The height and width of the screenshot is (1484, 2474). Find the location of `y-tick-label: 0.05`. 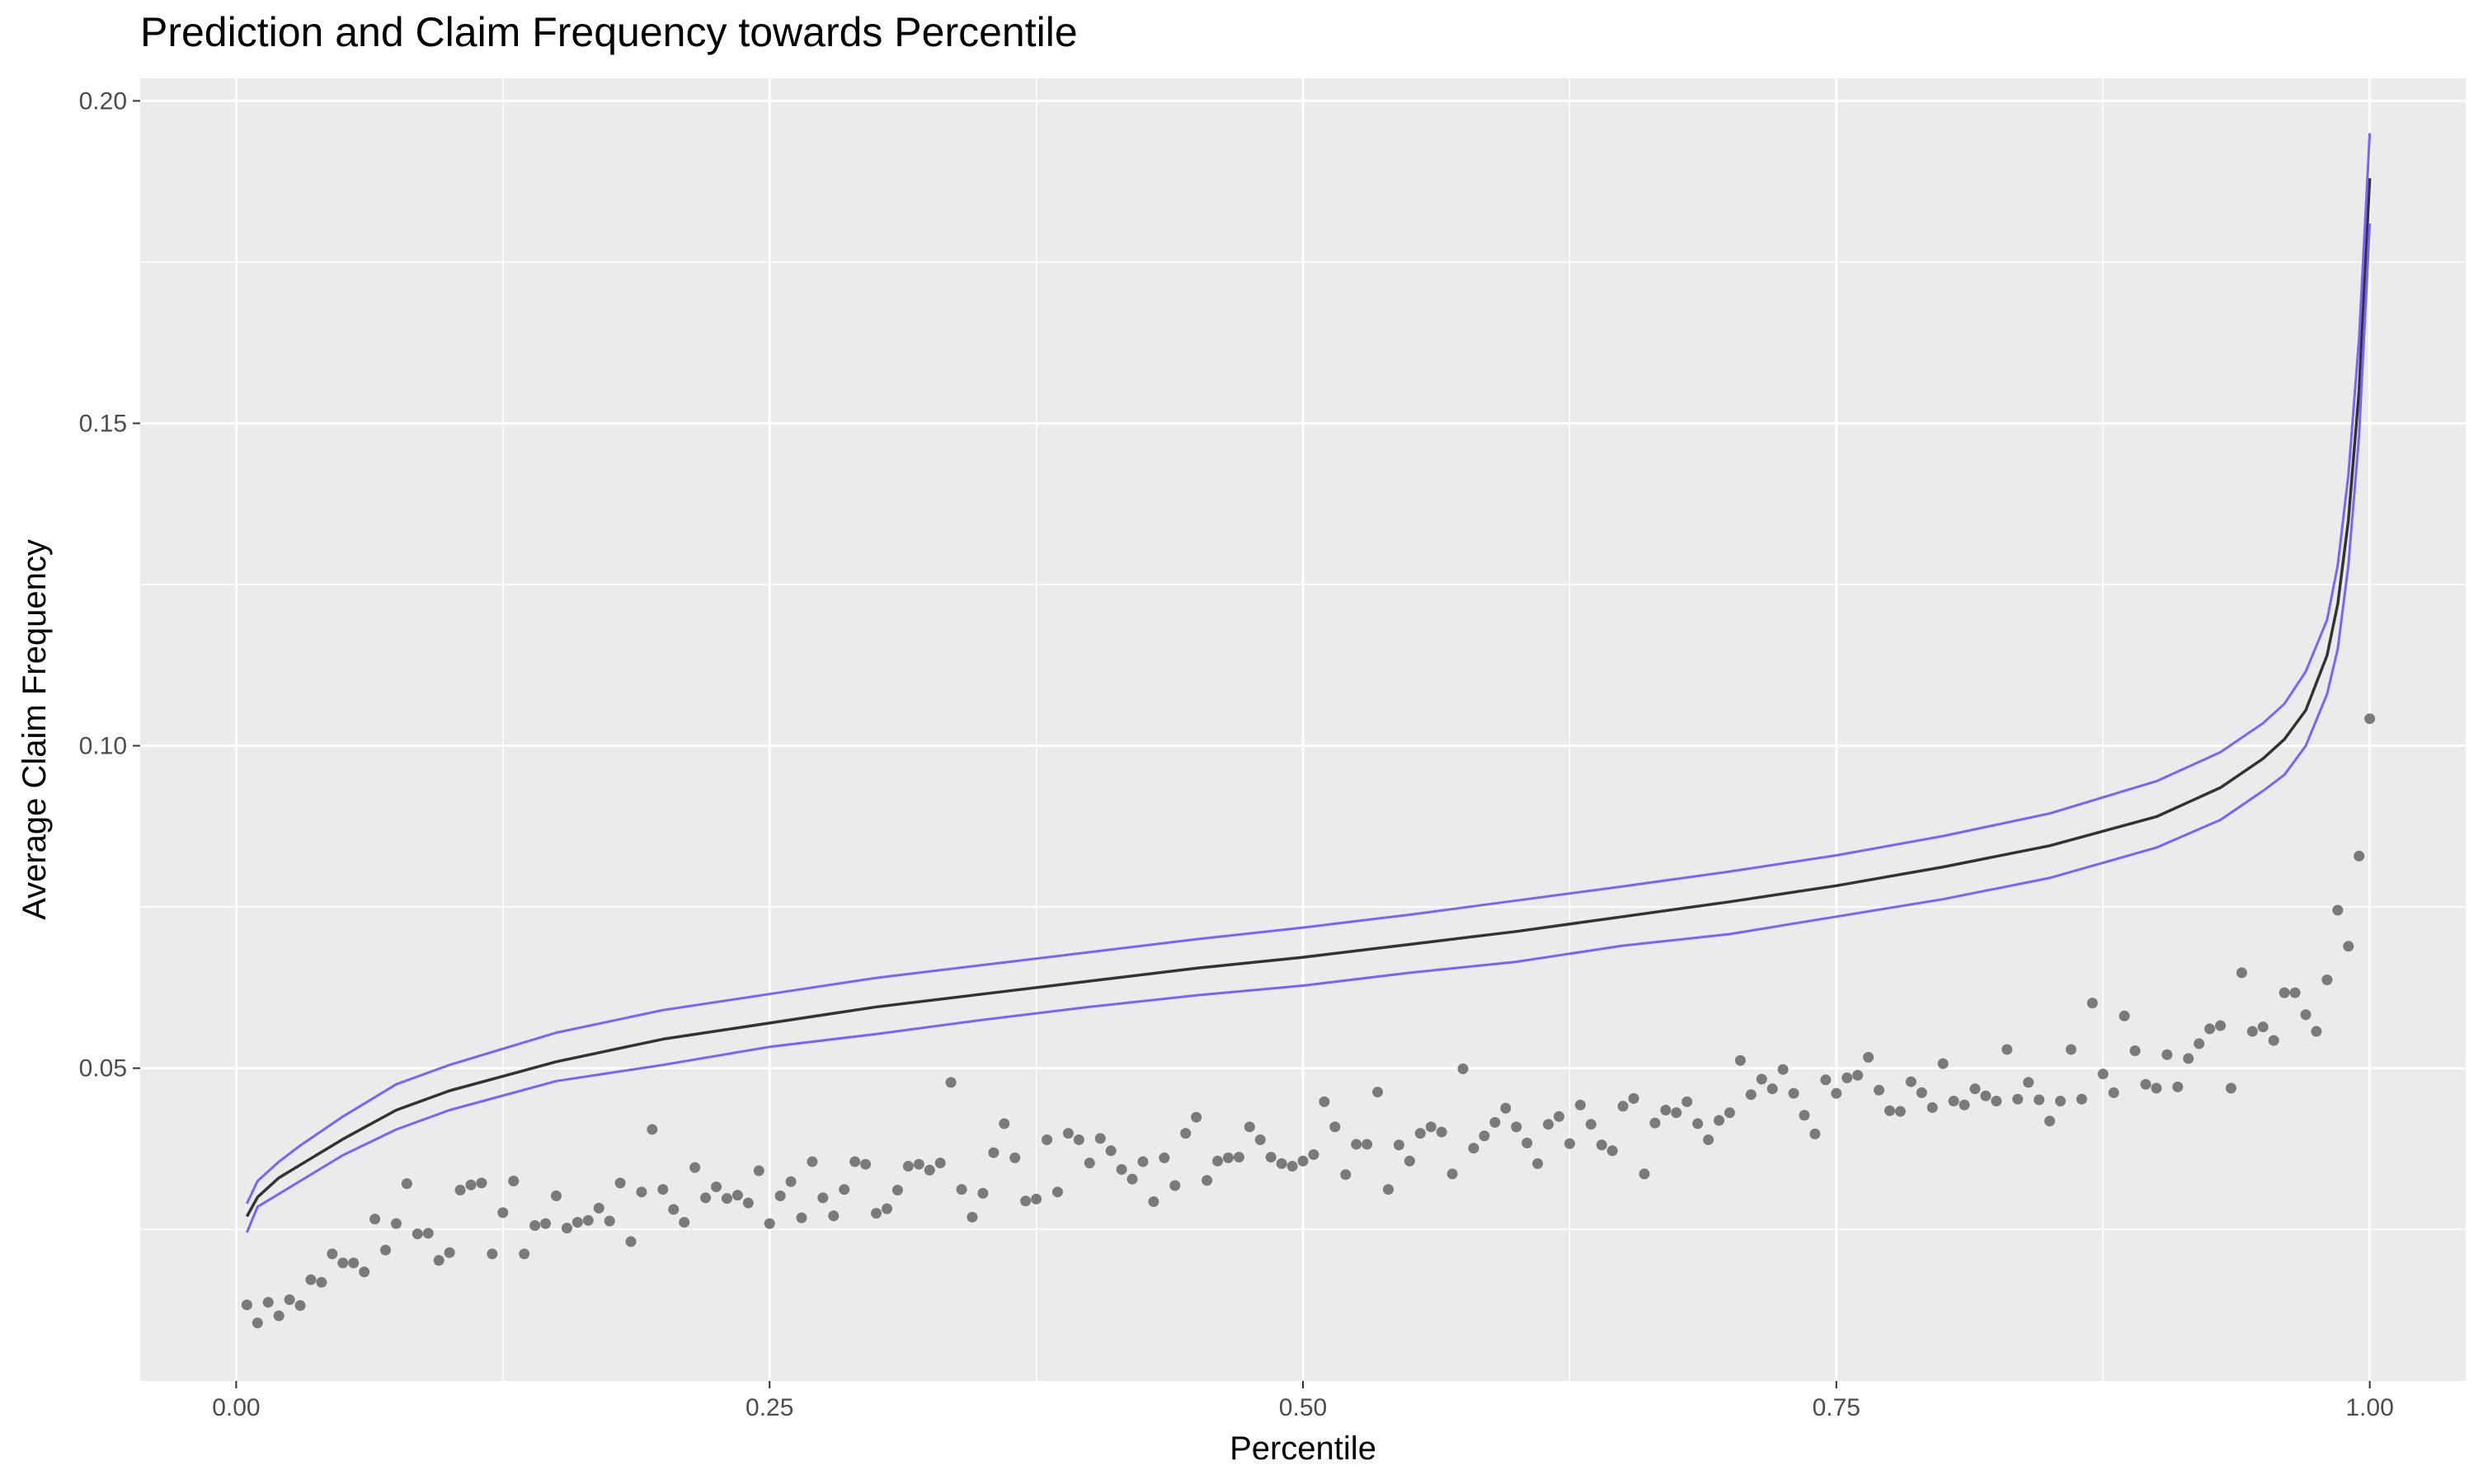

y-tick-label: 0.05 is located at coordinates (103, 1068).